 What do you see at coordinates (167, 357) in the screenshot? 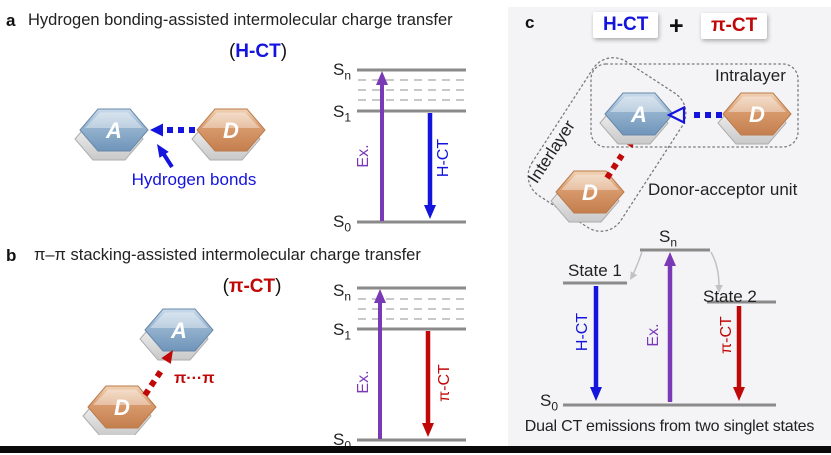
I see `pi-stacking-arrowhead` at bounding box center [167, 357].